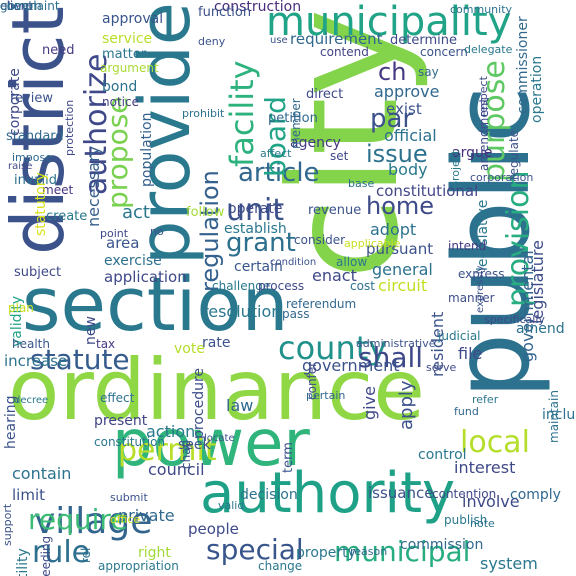  Describe the element at coordinates (339, 156) in the screenshot. I see `cloud-word: set` at that location.